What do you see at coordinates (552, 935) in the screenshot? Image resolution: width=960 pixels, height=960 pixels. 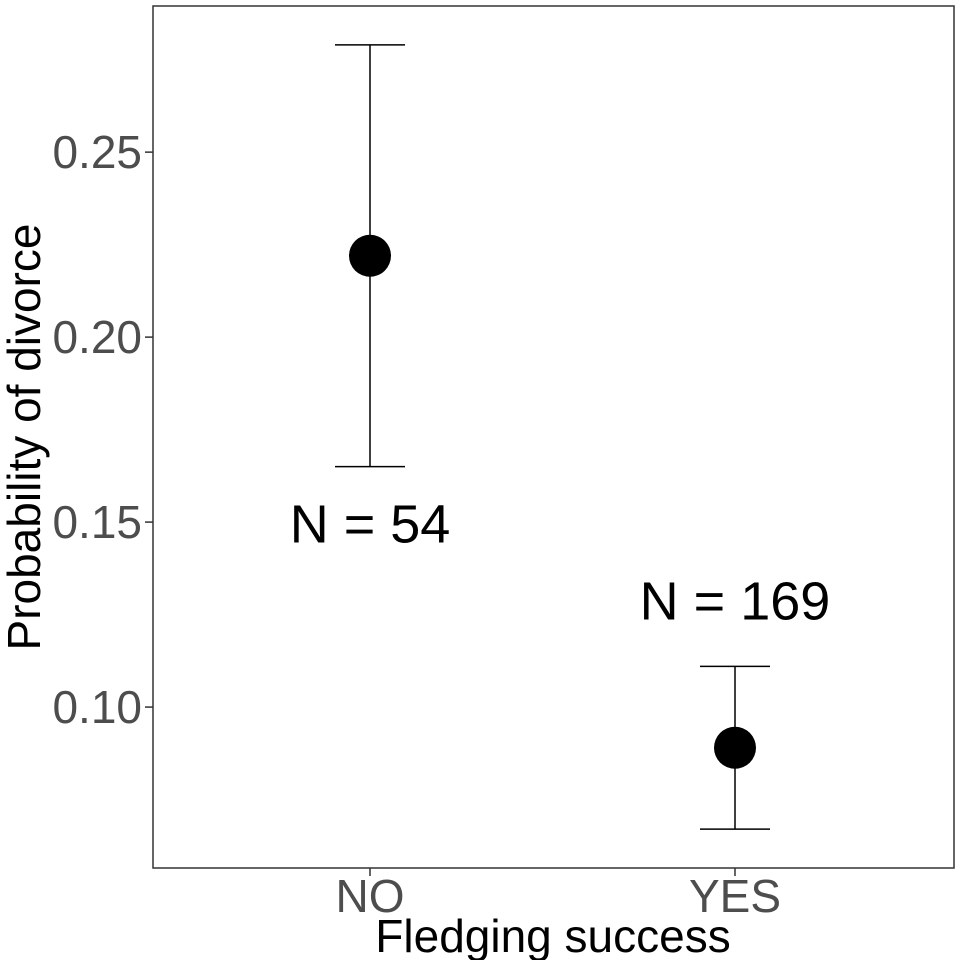 I see `x-axis-title: Fledging success` at bounding box center [552, 935].